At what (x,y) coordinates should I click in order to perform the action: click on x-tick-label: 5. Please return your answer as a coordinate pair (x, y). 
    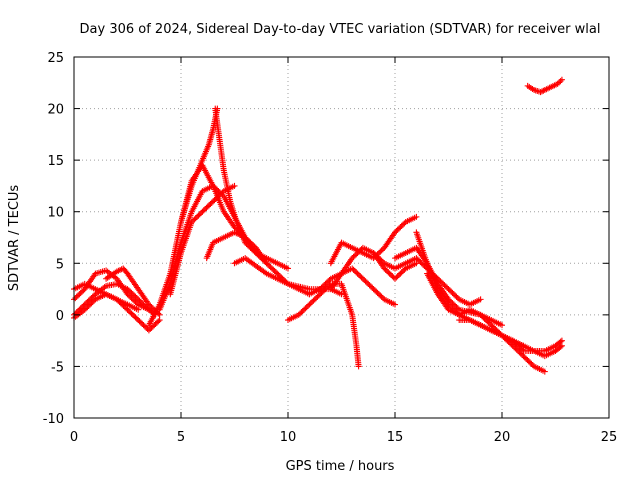
    Looking at the image, I should click on (181, 437).